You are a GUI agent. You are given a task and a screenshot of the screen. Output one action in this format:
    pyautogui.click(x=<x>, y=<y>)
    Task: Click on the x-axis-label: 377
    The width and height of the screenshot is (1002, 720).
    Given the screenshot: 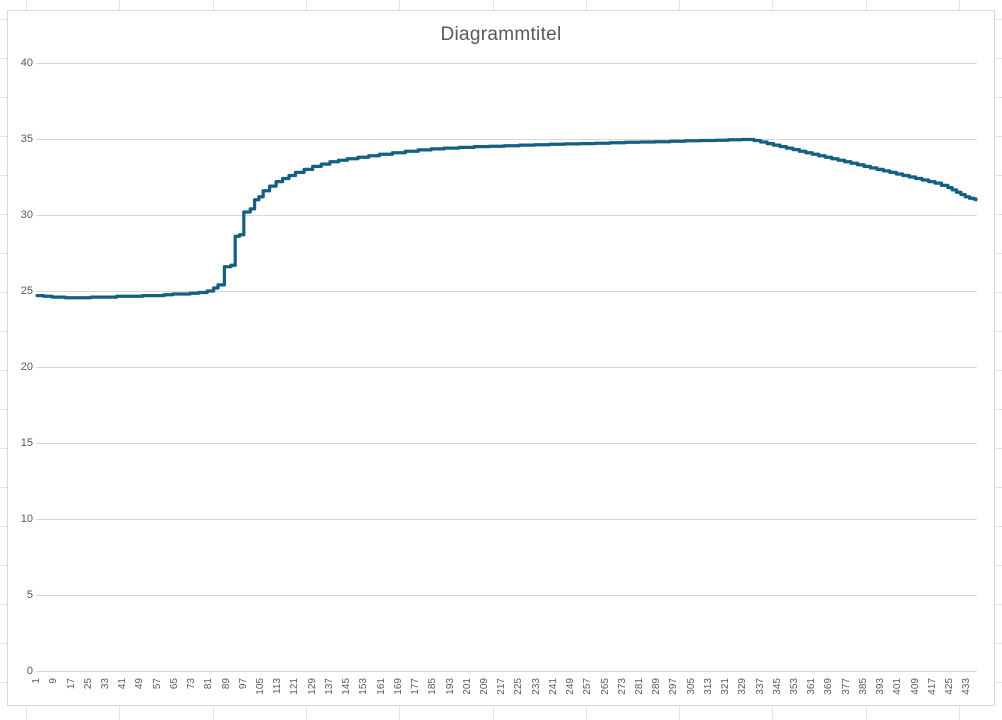 What is the action you would take?
    pyautogui.click(x=846, y=686)
    